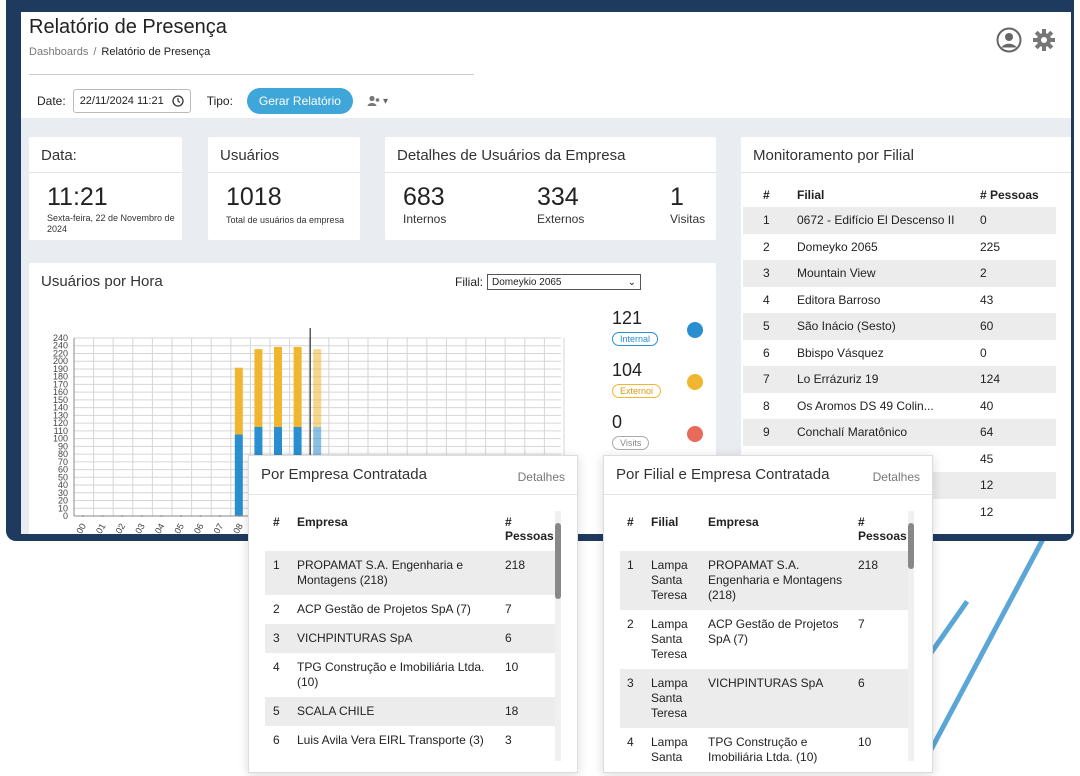  What do you see at coordinates (811, 195) in the screenshot?
I see `column-header: Filial` at bounding box center [811, 195].